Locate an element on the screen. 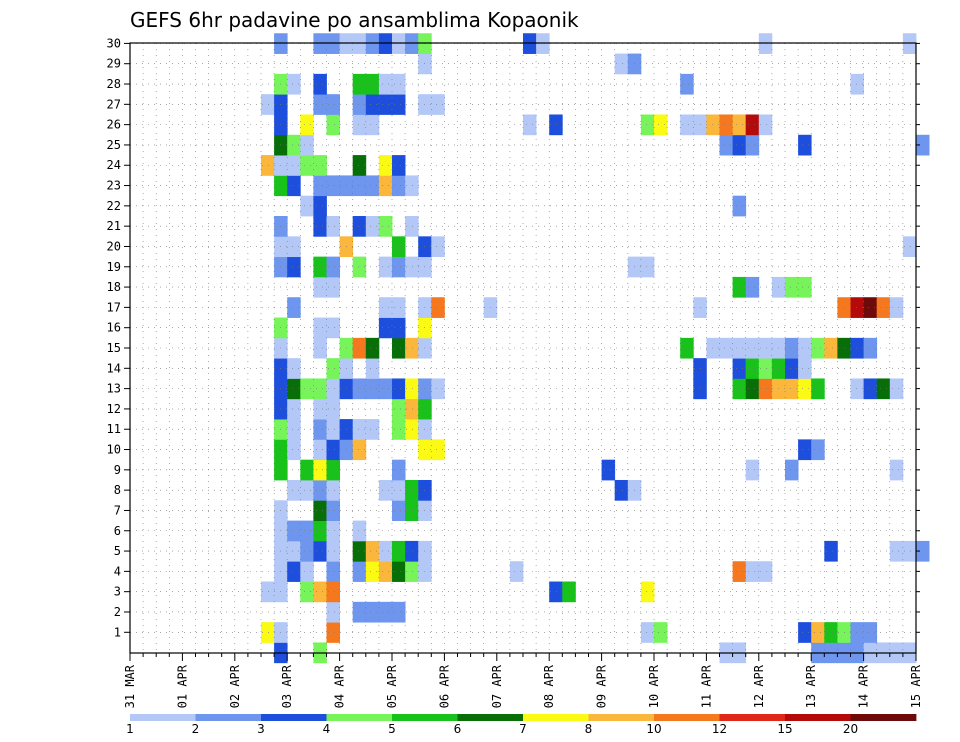 This screenshot has width=960, height=742. y-tick-label: 17 is located at coordinates (114, 307).